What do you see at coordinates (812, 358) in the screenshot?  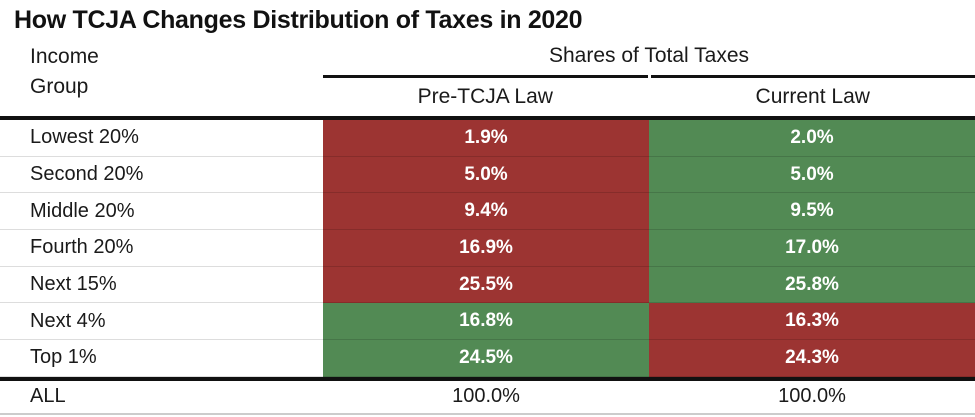 I see `current-law-value-cell: 24.3%` at bounding box center [812, 358].